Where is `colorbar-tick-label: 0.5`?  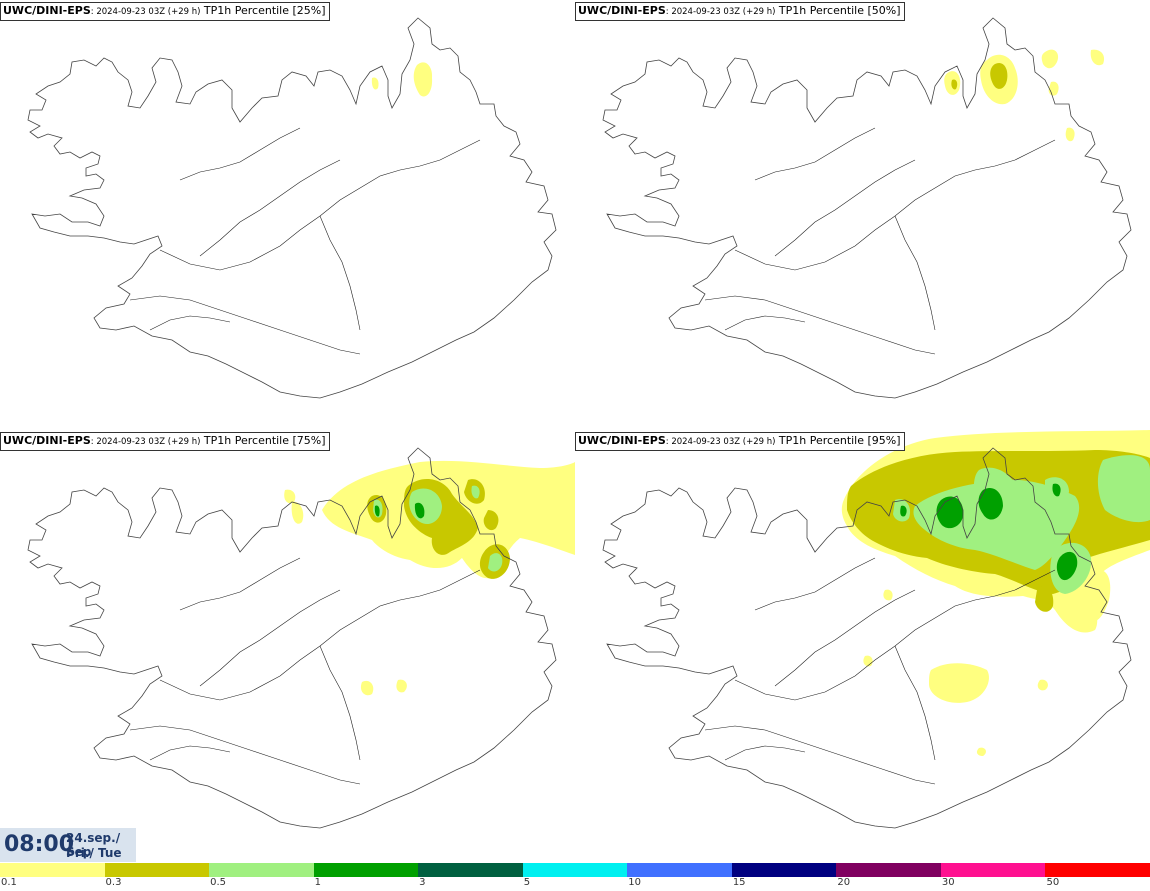 colorbar-tick-label: 0.5 is located at coordinates (218, 882).